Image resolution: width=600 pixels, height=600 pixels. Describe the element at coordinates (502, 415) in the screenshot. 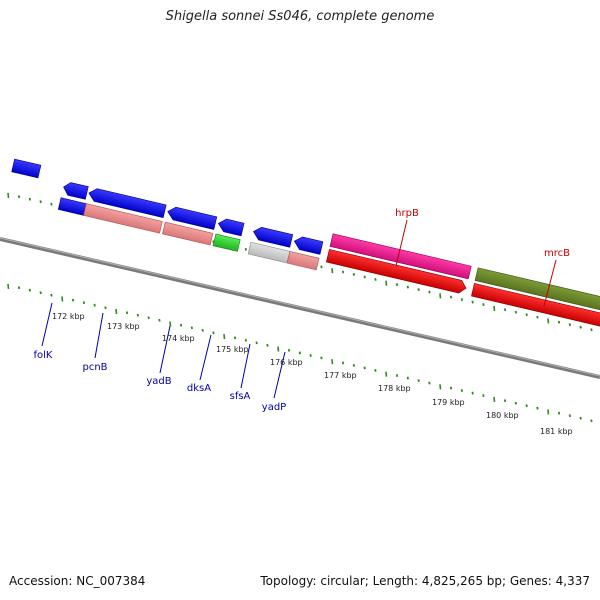

I see `scale-label-180: 180 kbp` at that location.